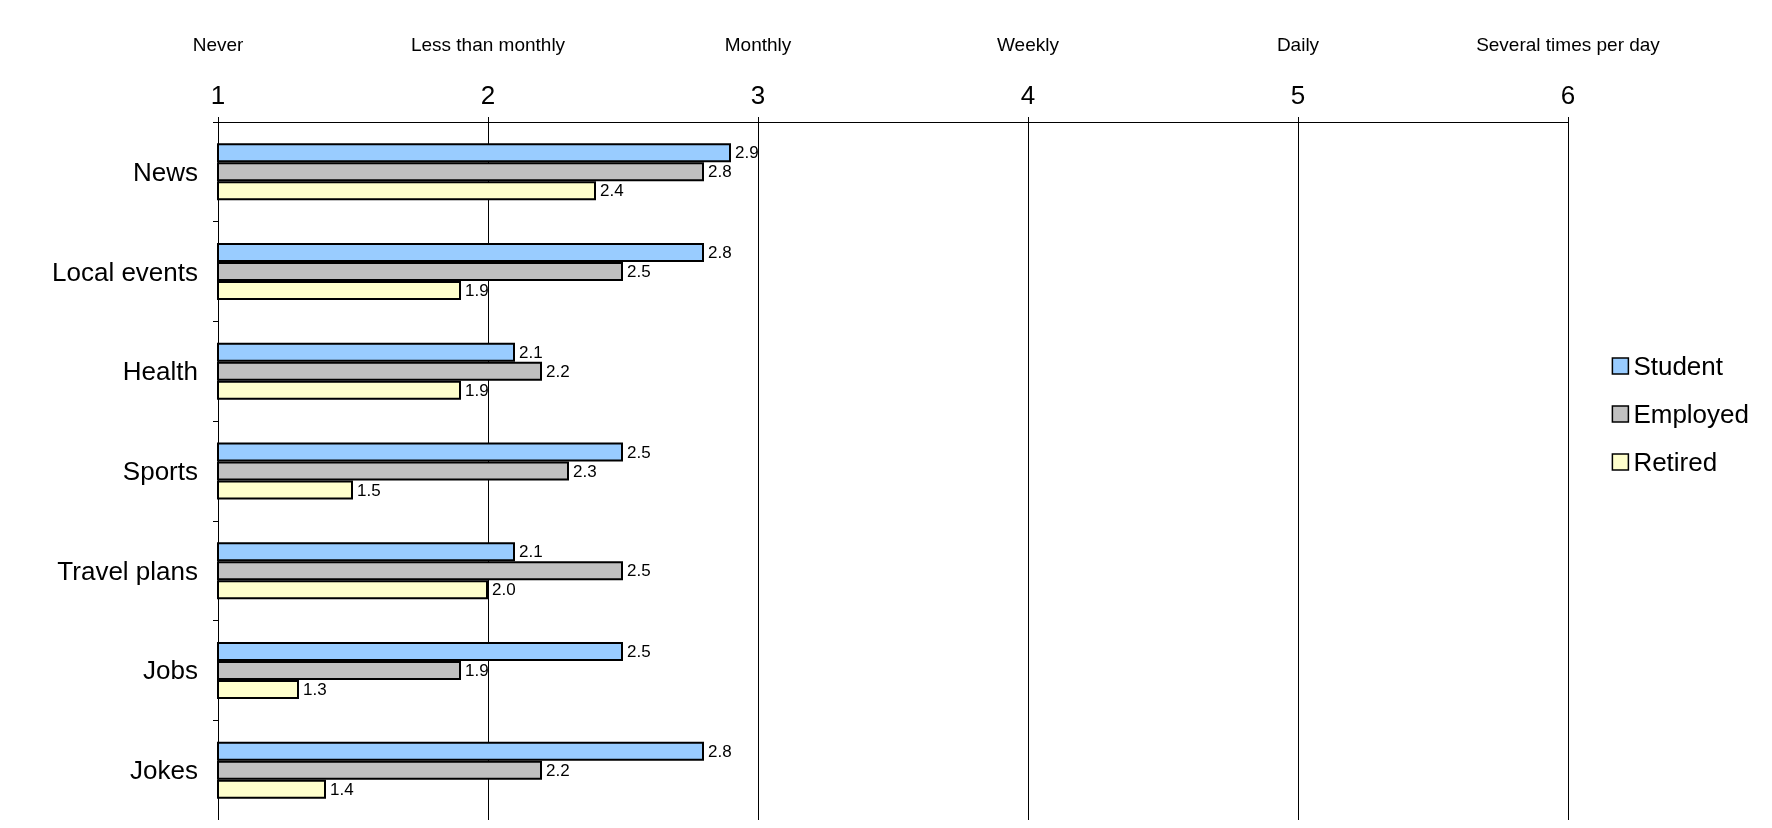  What do you see at coordinates (1691, 414) in the screenshot?
I see `legend-label: Employed` at bounding box center [1691, 414].